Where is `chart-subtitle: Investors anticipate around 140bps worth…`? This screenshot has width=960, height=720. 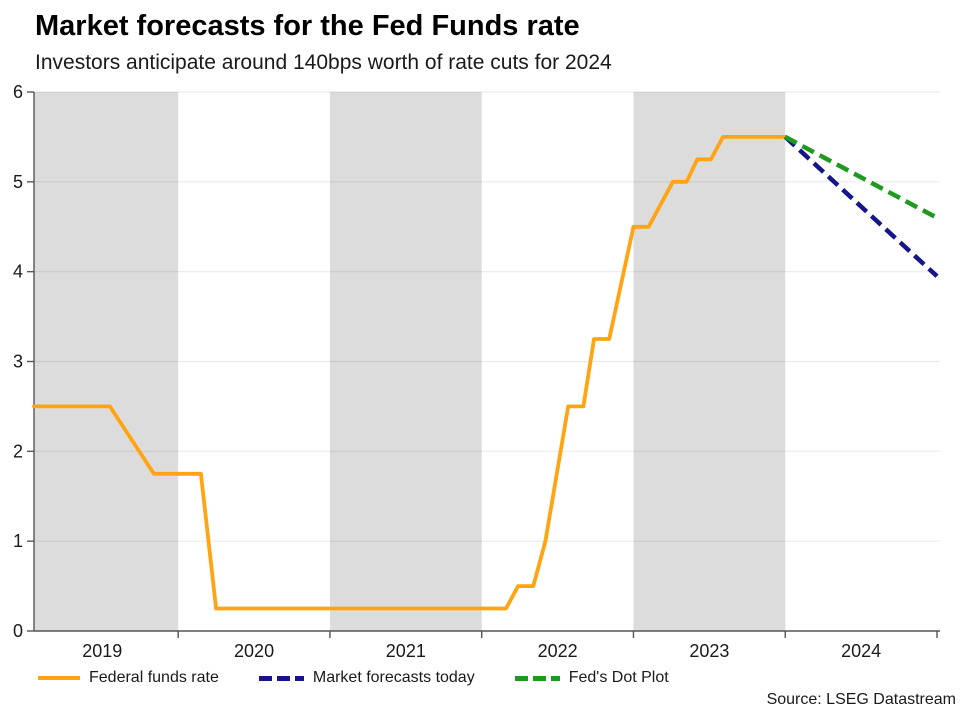
chart-subtitle: Investors anticipate around 140bps worth… is located at coordinates (323, 62).